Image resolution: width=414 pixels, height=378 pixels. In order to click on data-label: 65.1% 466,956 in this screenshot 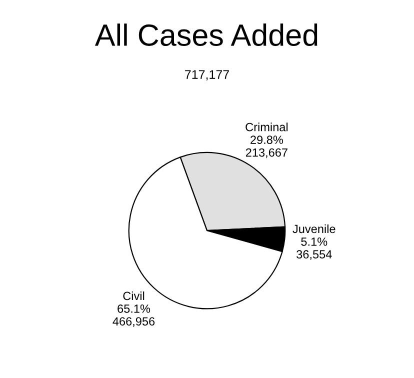, I will do `click(133, 315)`.